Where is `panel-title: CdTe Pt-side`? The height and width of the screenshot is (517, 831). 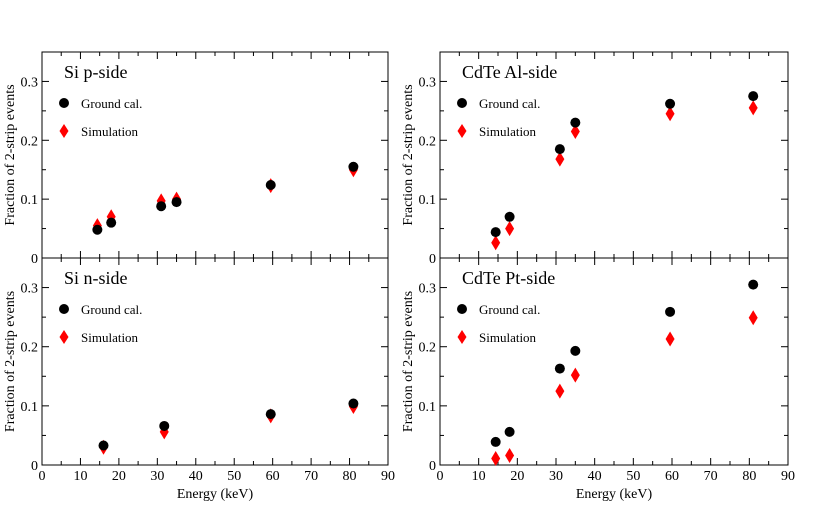
panel-title: CdTe Pt-side is located at coordinates (508, 278).